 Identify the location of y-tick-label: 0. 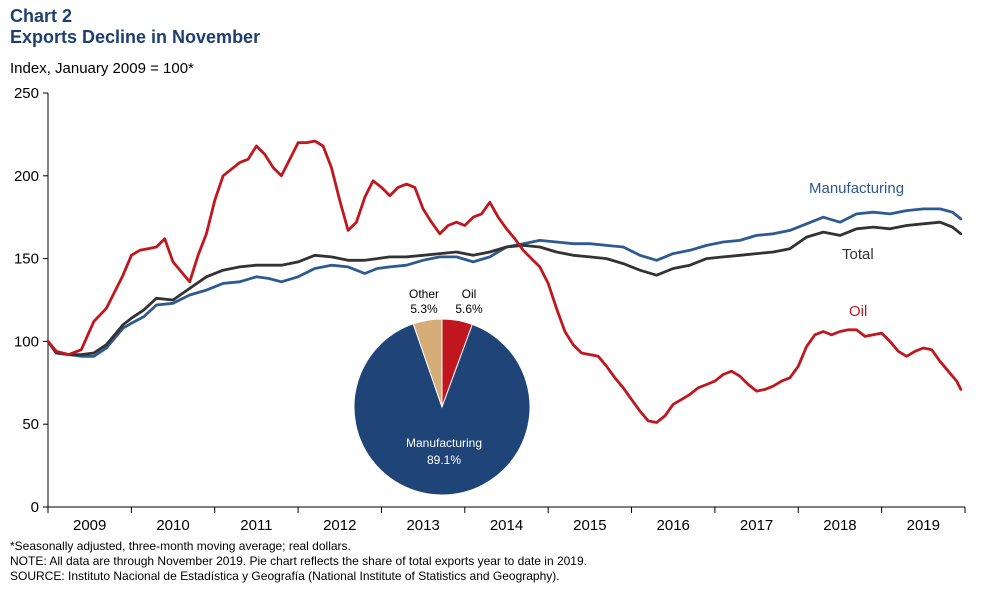
(35, 507).